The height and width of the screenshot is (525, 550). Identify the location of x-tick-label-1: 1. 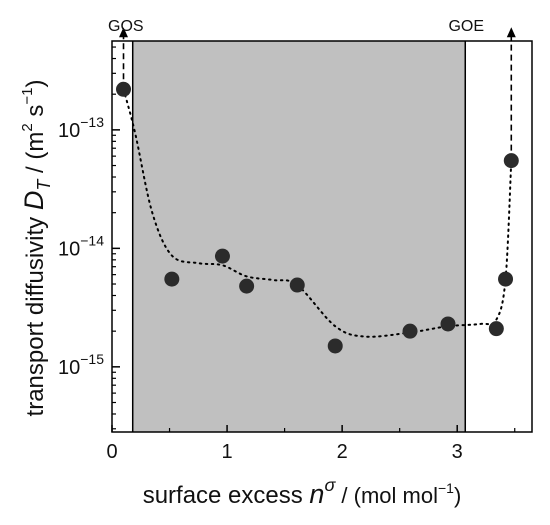
(227, 452).